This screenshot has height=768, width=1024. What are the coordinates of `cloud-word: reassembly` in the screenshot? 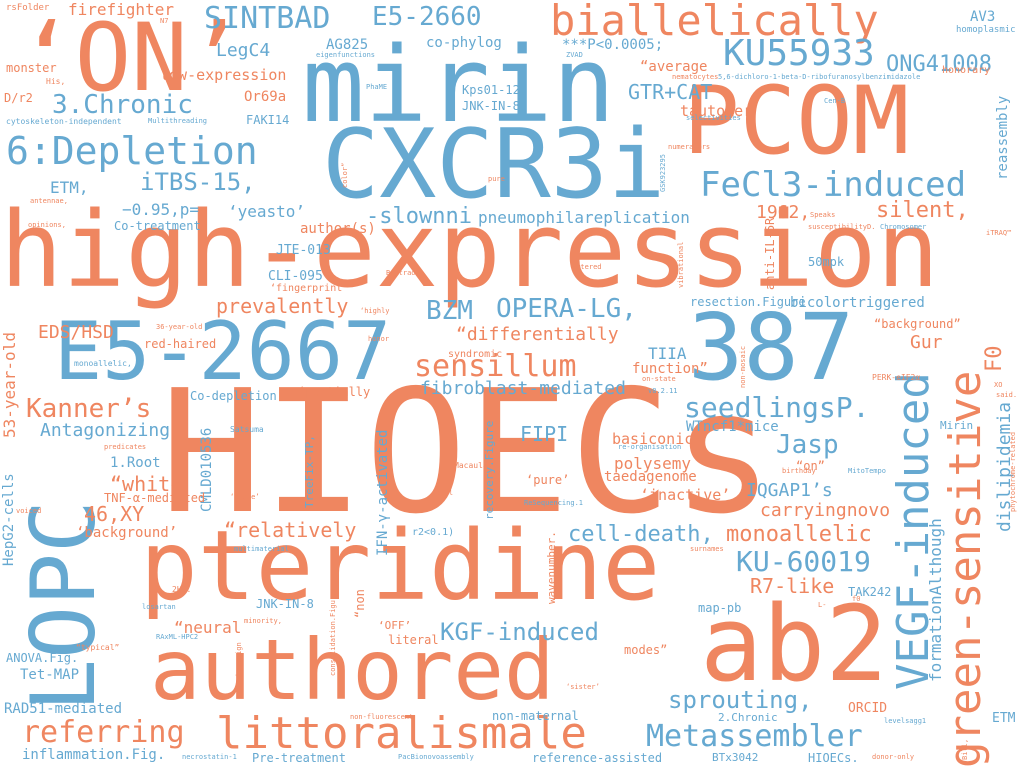 It's located at (1003, 137).